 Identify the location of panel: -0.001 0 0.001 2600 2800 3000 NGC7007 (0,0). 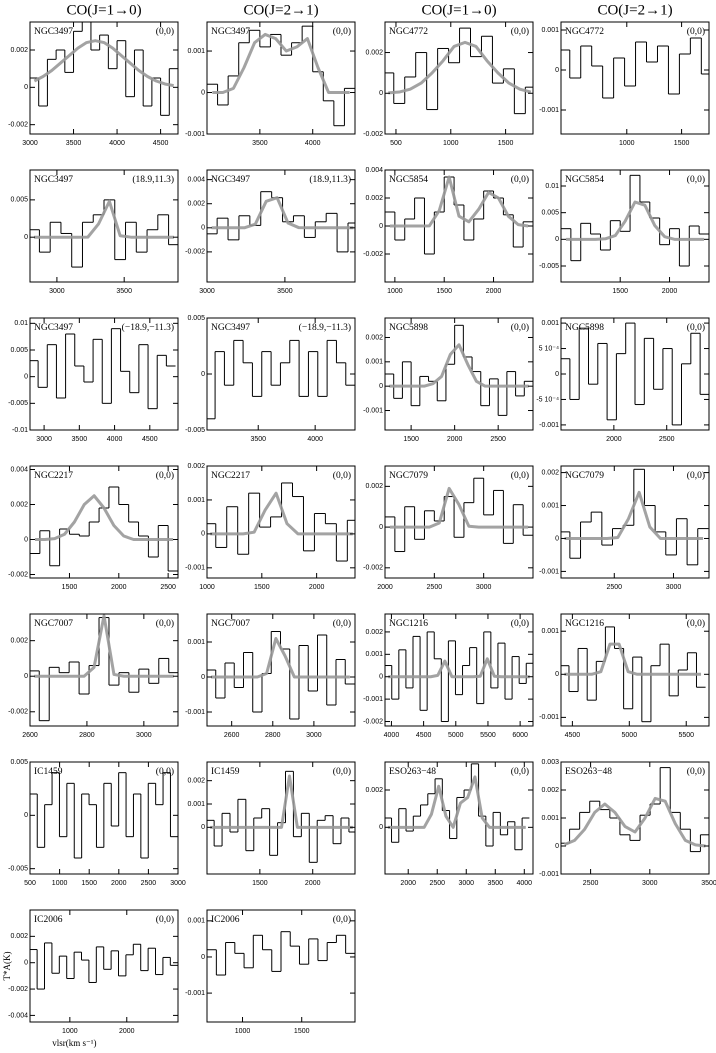
(270, 676).